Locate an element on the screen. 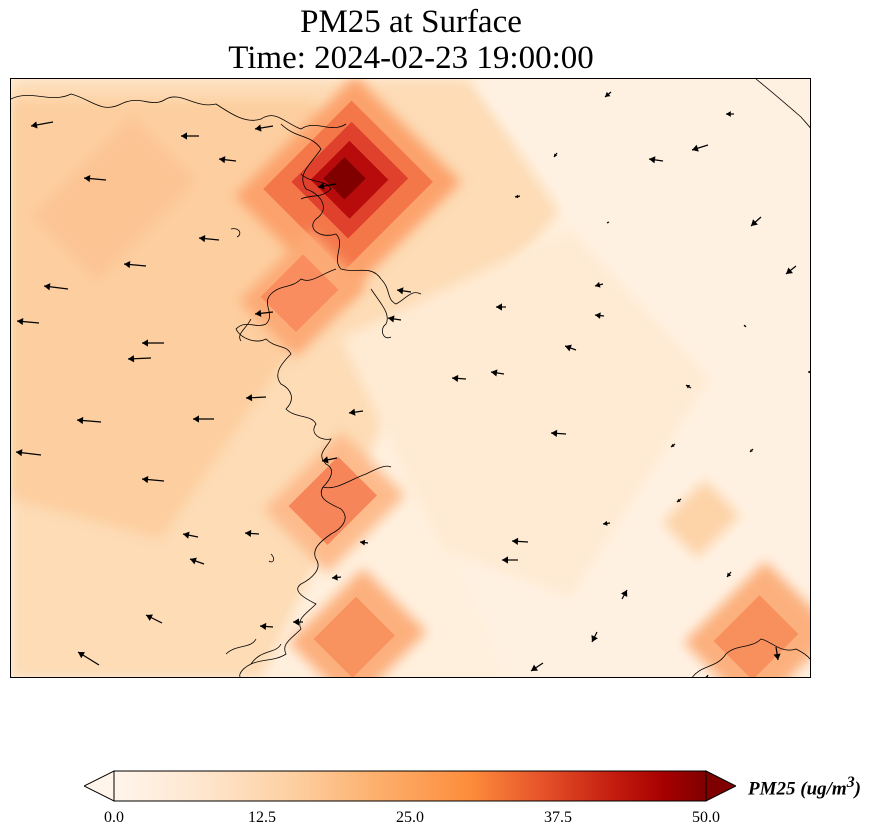  colorbar-label-close: ) is located at coordinates (857, 789).